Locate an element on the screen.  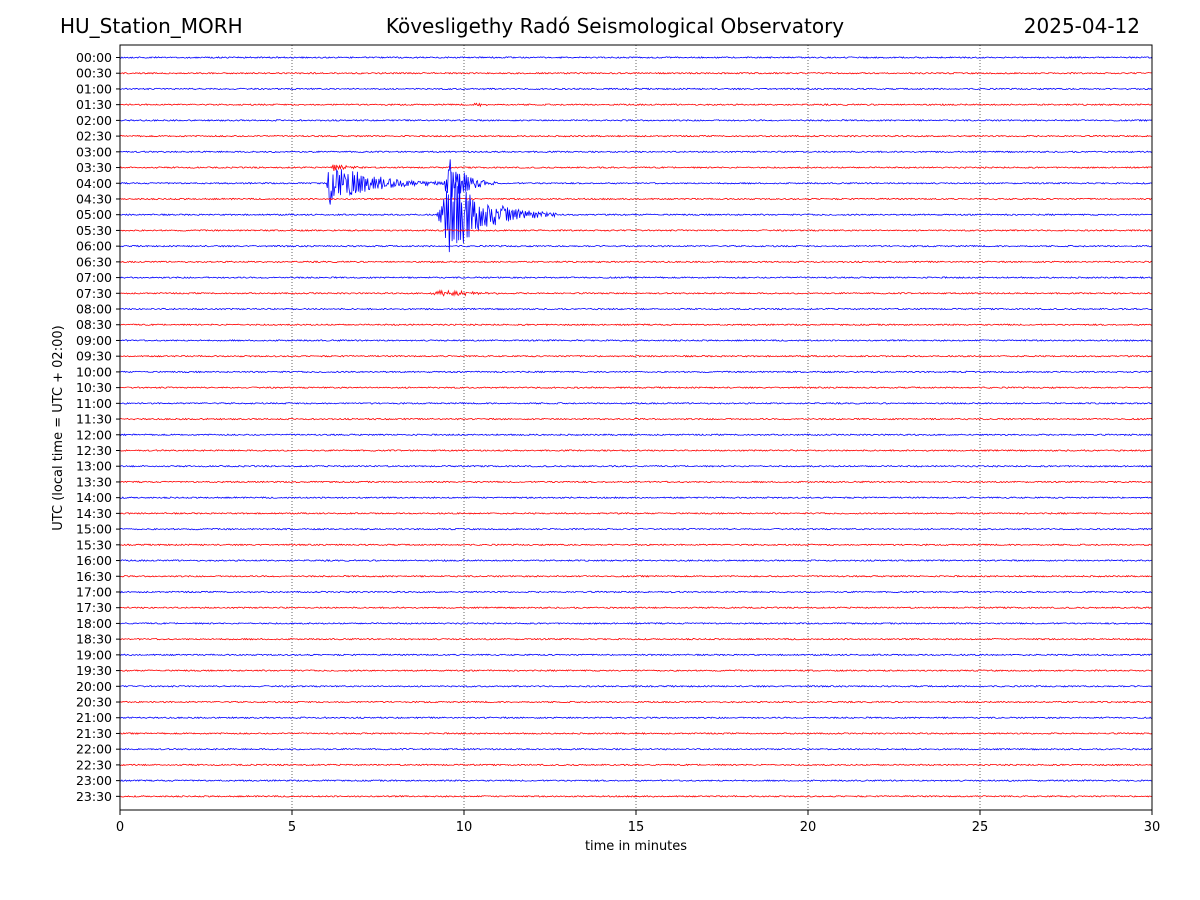
x-tick-labels: 0 5 10 15 20 25 30 is located at coordinates (638, 822).